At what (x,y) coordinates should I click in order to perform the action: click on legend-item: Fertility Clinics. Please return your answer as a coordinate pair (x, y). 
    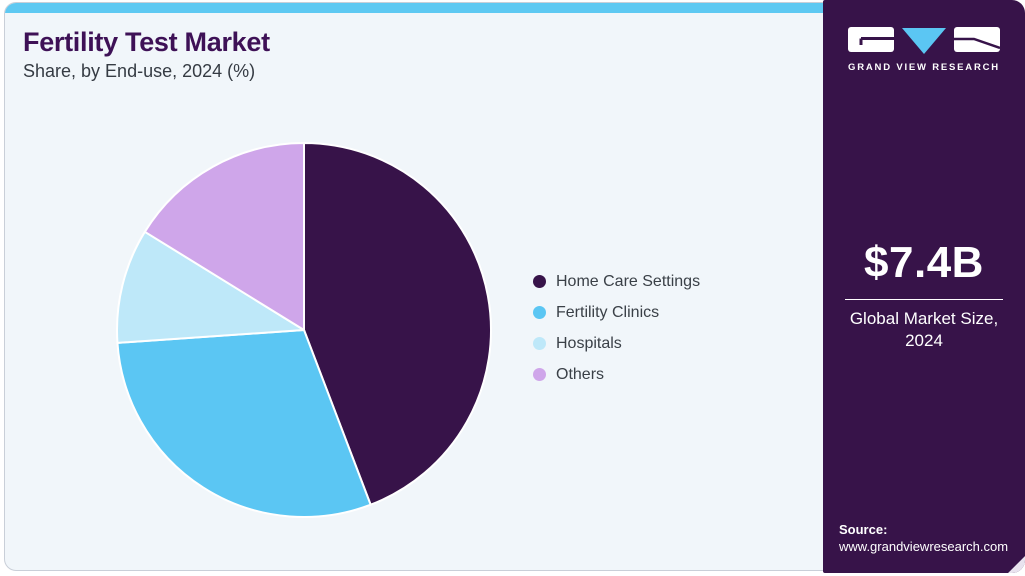
    Looking at the image, I should click on (616, 312).